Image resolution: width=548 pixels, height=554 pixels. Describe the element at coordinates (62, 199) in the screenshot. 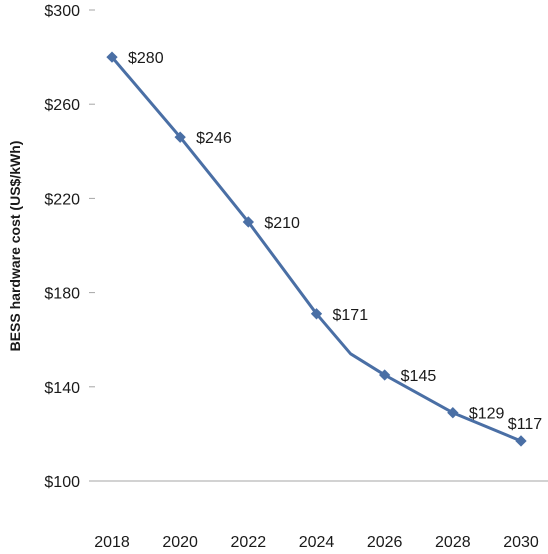

I see `y-tick-label: $220` at that location.